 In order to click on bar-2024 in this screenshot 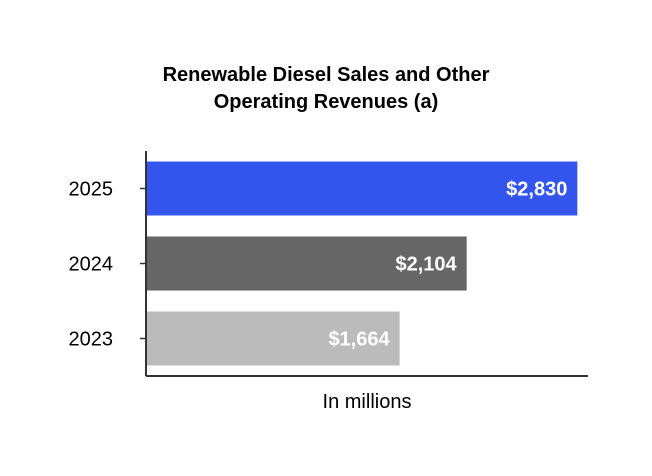, I will do `click(306, 263)`.